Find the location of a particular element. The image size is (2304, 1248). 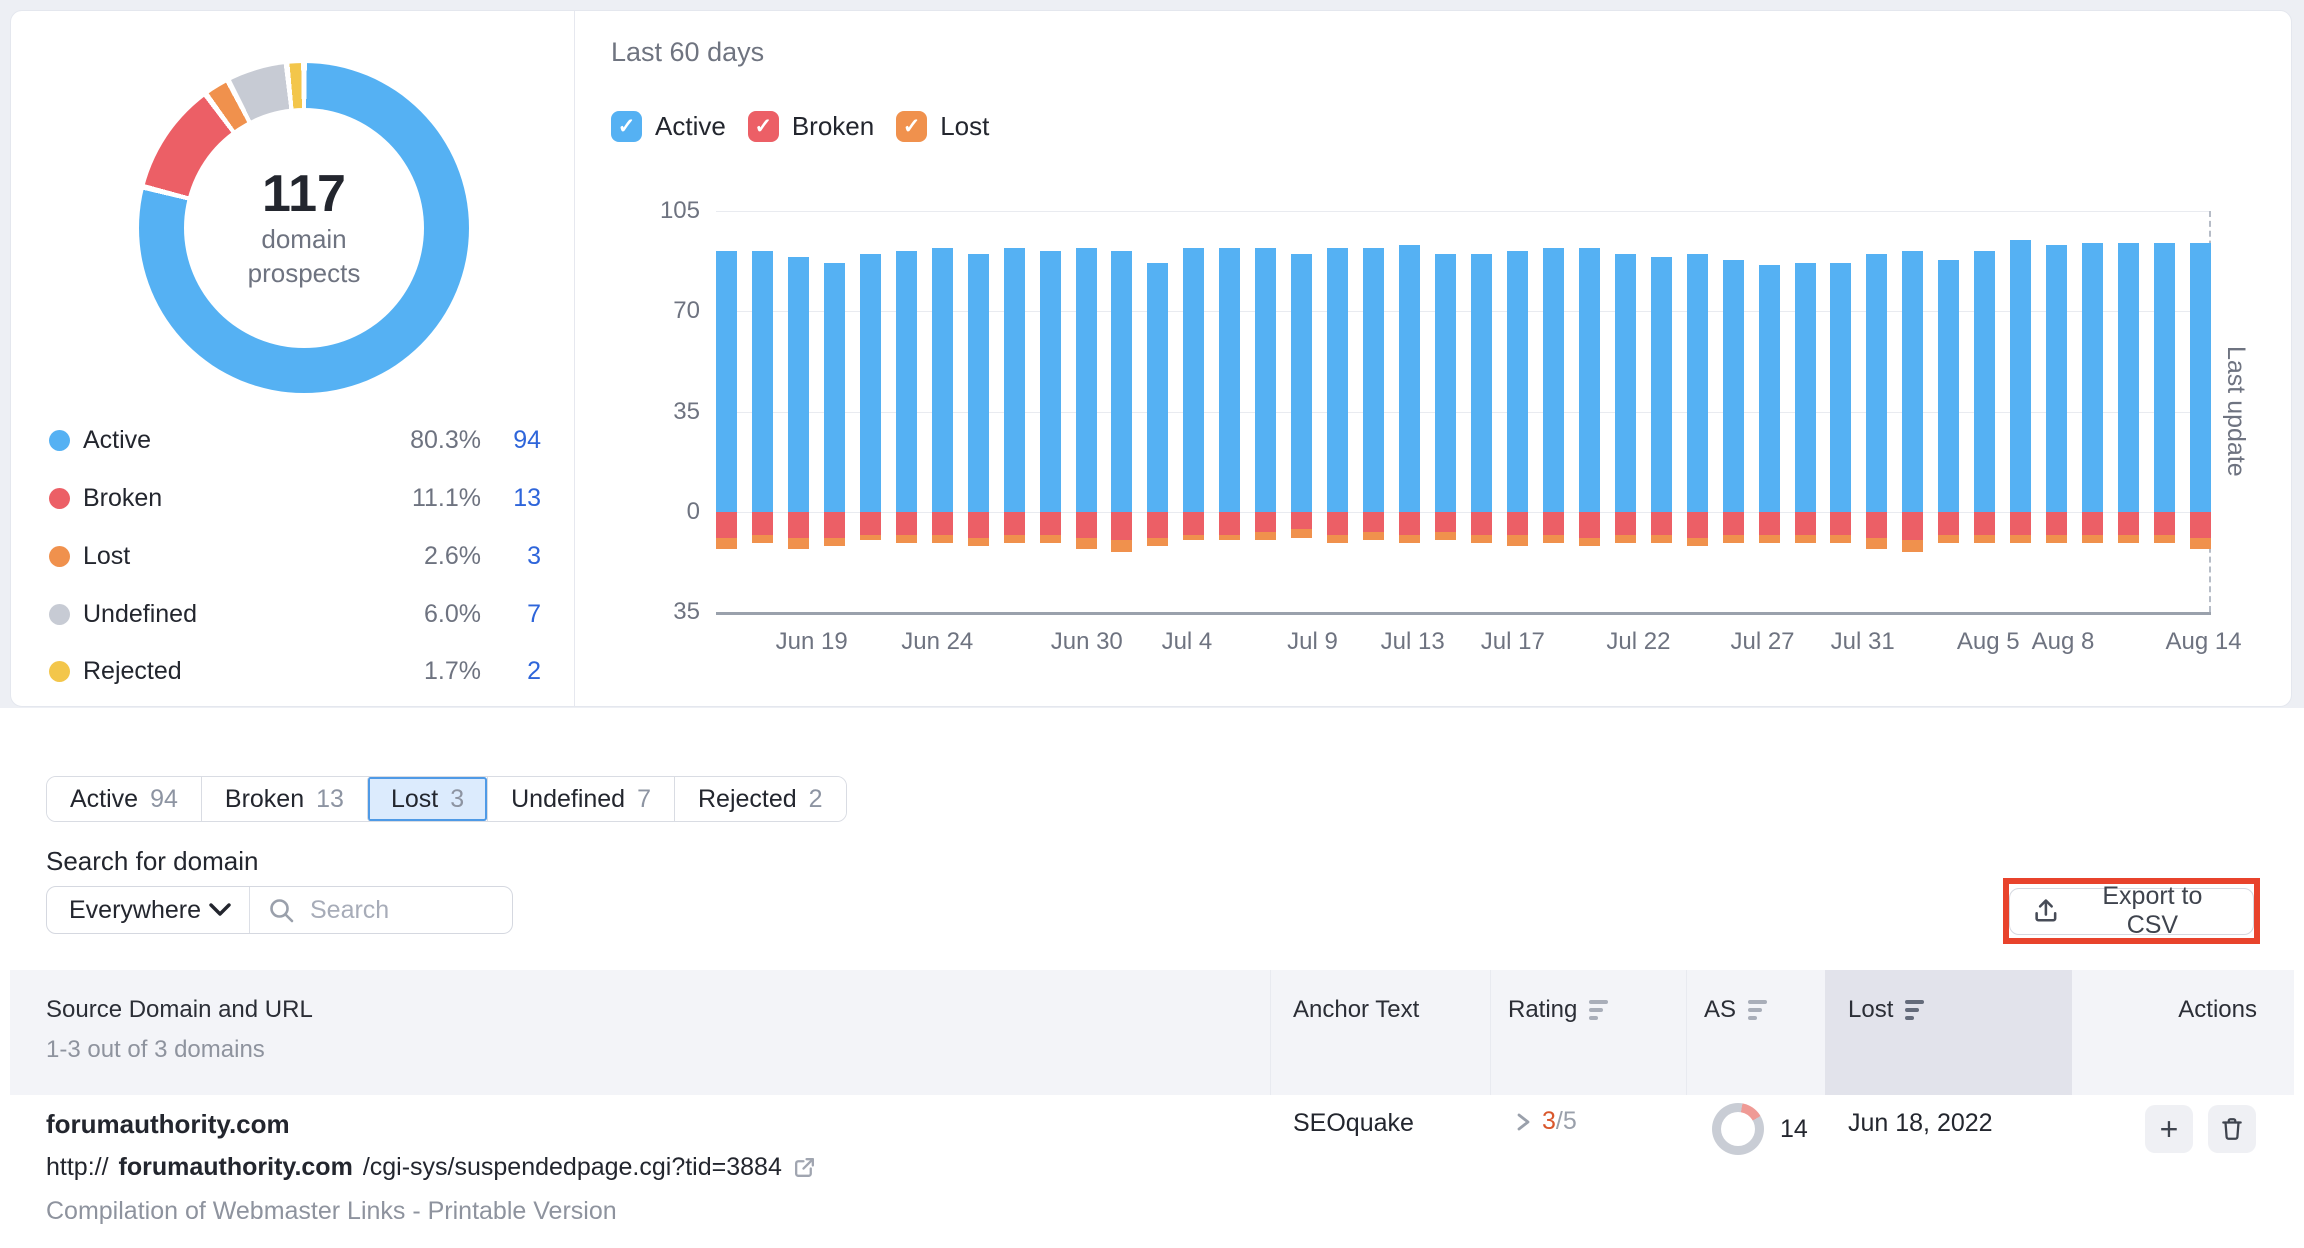

delete-button is located at coordinates (2232, 1129).